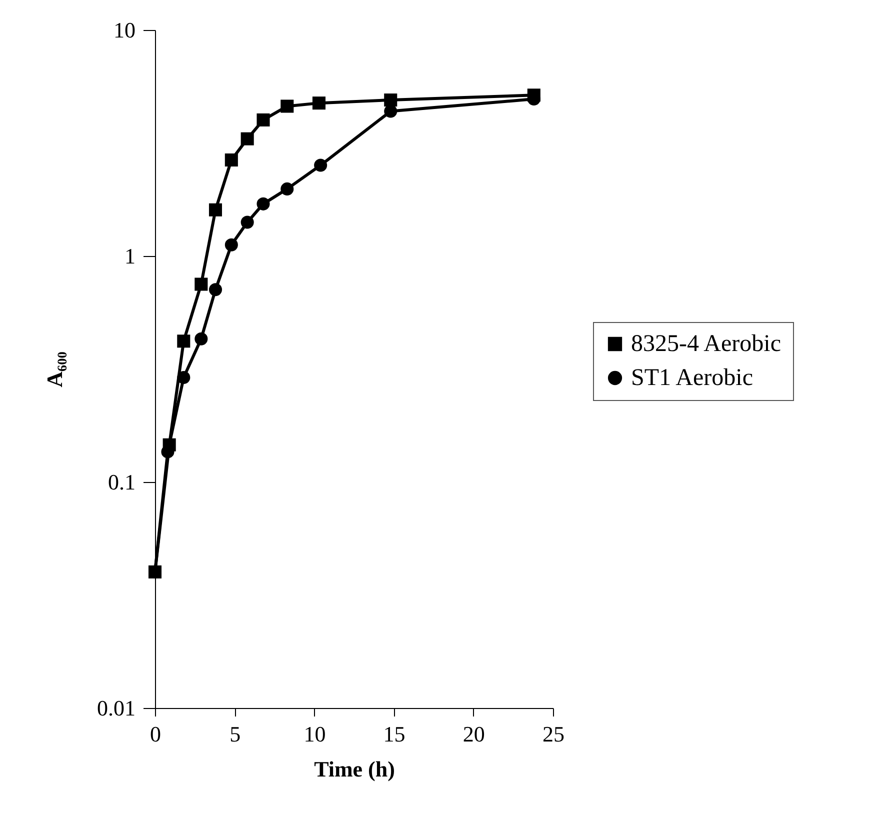 The width and height of the screenshot is (871, 824). I want to click on x-axis-title: Time (h), so click(354, 769).